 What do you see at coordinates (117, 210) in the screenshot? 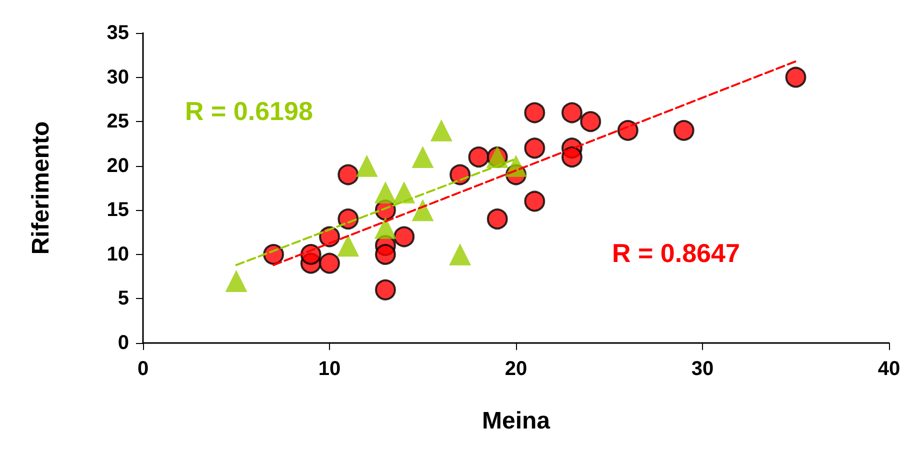
I see `y-tick-label: 15` at bounding box center [117, 210].